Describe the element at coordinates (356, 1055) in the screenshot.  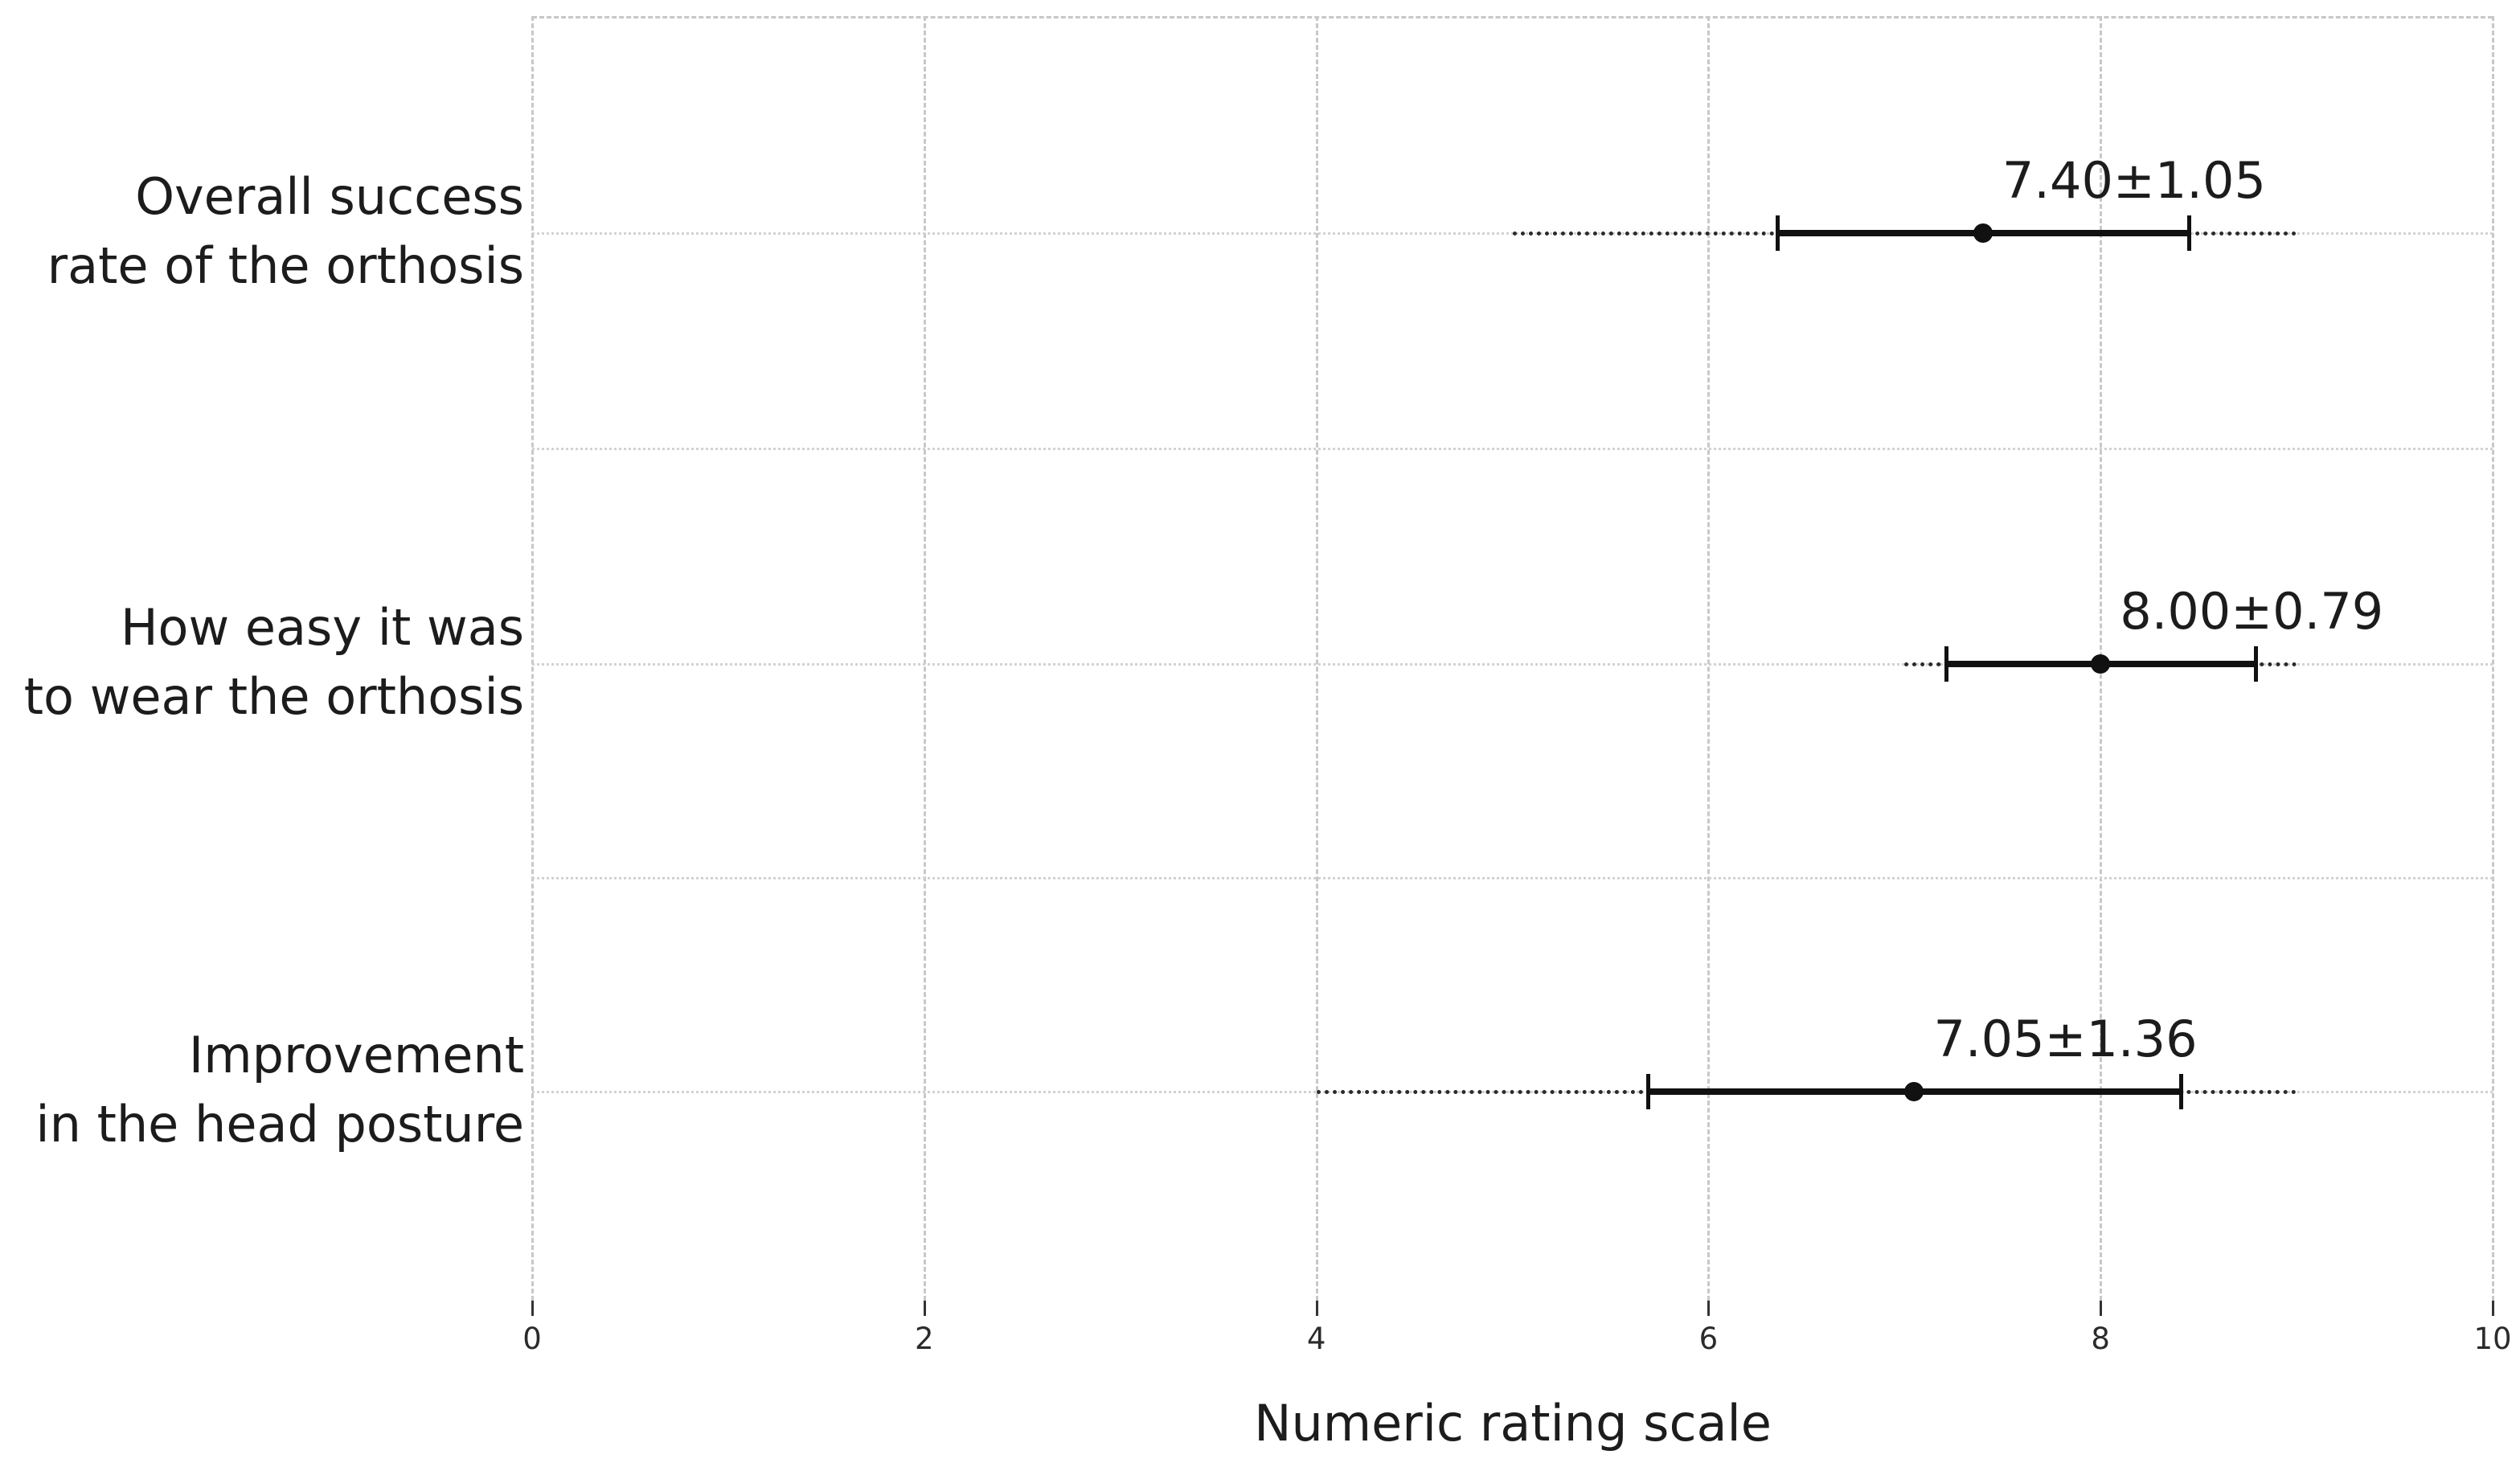
I see `category-label-line1: Improvement` at that location.